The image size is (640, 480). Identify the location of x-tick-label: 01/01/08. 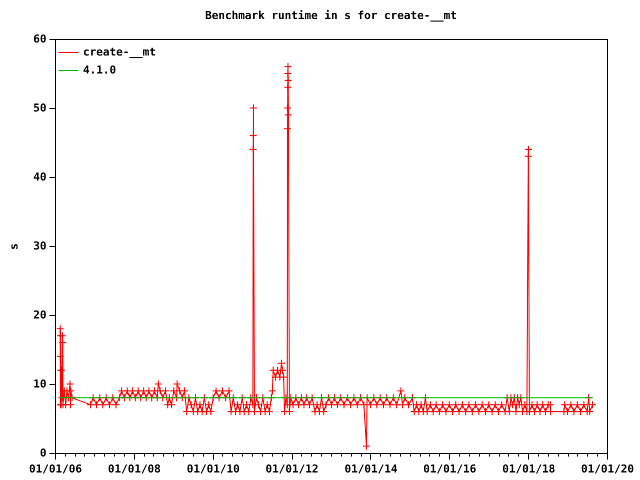
(134, 469).